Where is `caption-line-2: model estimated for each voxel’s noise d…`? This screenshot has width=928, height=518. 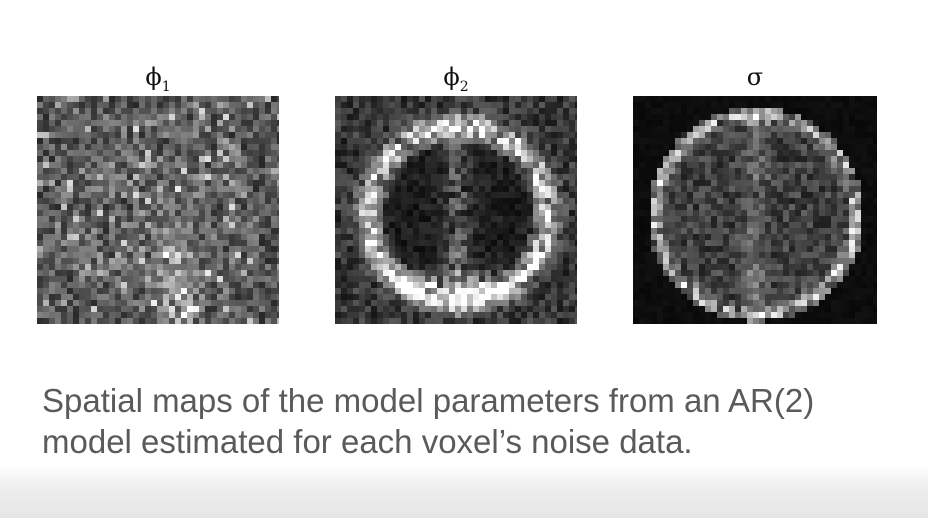
caption-line-2: model estimated for each voxel’s noise d… is located at coordinates (367, 441).